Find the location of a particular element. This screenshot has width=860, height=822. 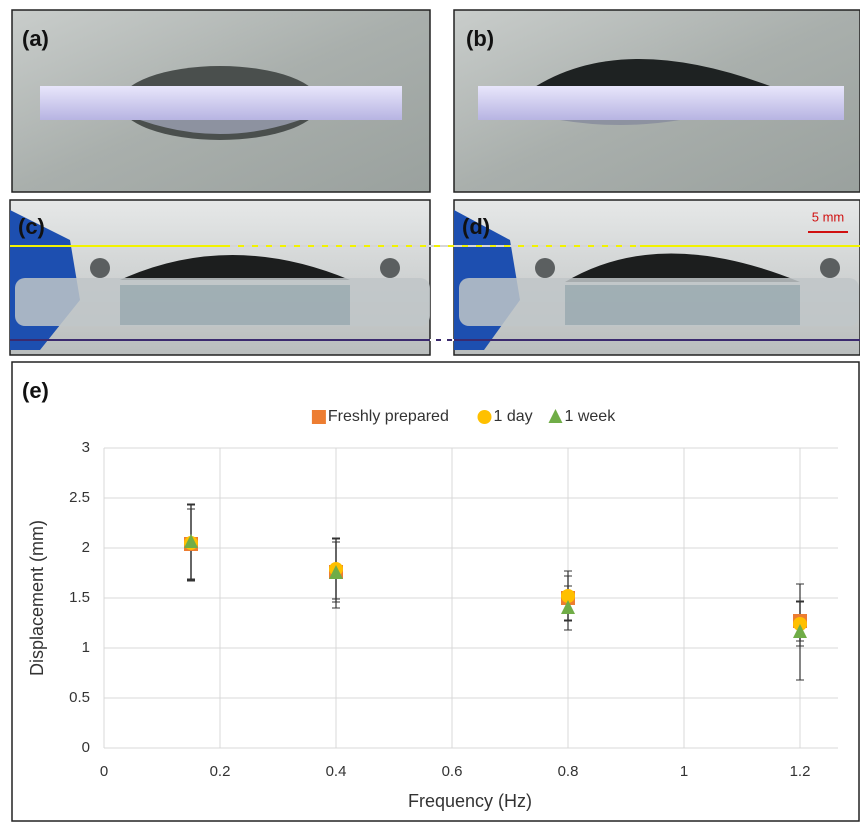

y-tick-label: 0 is located at coordinates (86, 747).